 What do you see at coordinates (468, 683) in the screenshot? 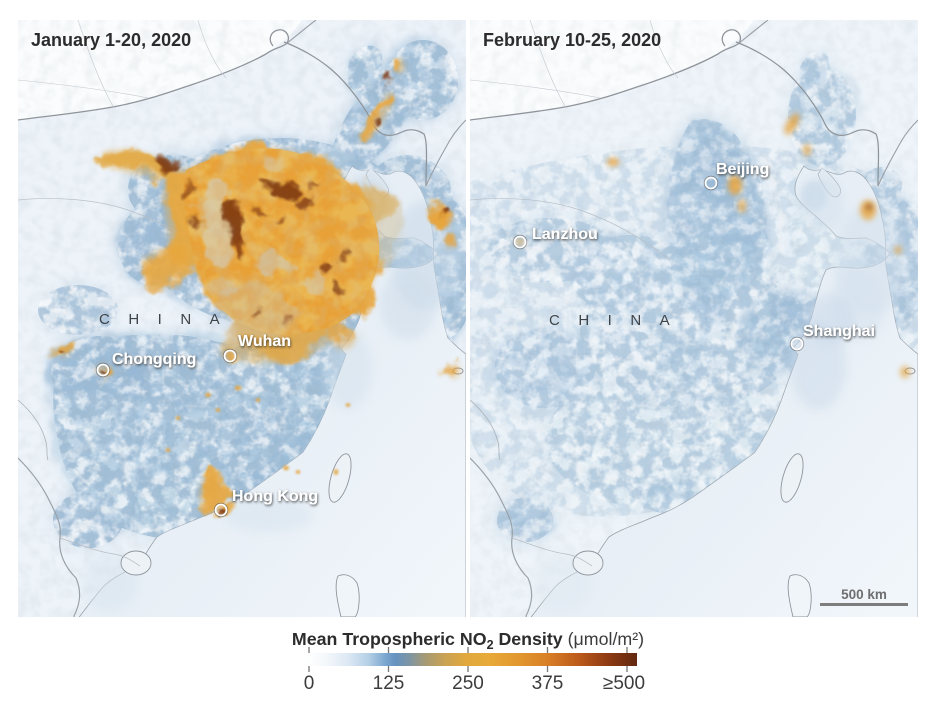
I see `svg-text: 250` at bounding box center [468, 683].